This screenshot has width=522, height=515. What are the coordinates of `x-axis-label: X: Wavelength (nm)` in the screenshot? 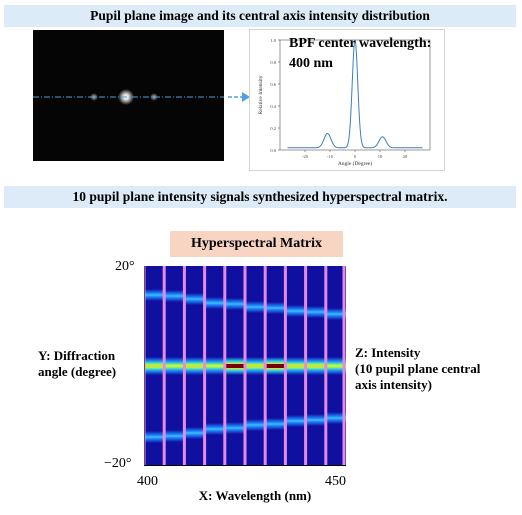 It's located at (255, 495).